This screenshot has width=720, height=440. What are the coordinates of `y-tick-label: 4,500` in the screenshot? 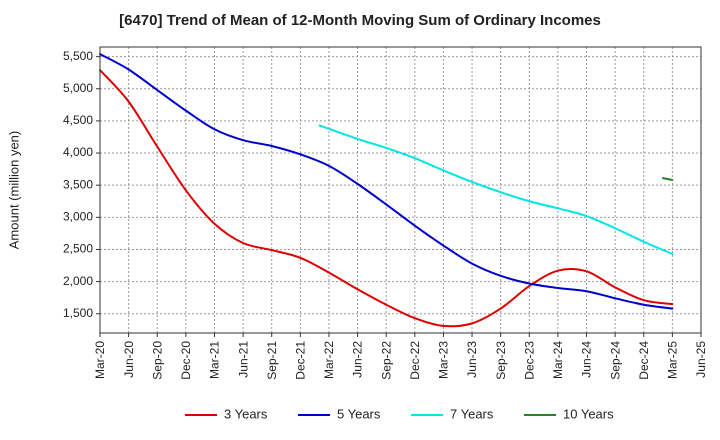 It's located at (78, 120).